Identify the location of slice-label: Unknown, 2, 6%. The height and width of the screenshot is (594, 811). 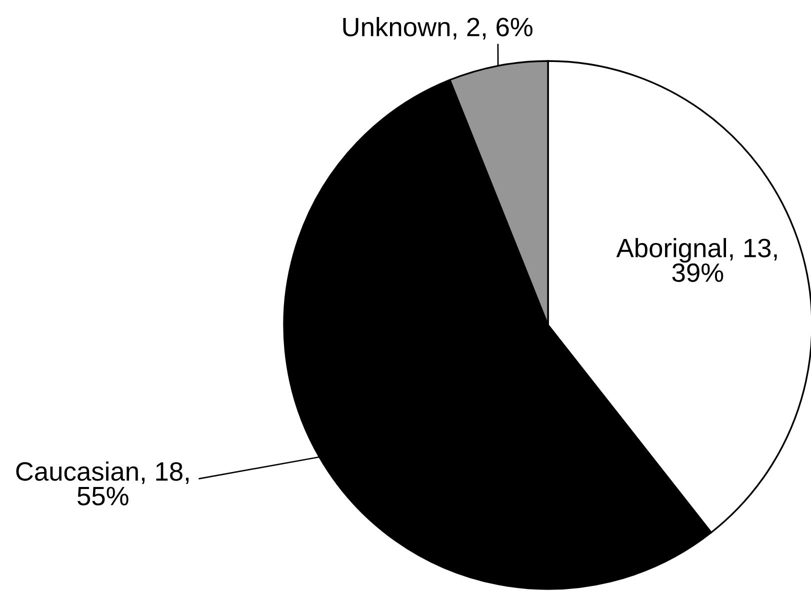
(437, 28).